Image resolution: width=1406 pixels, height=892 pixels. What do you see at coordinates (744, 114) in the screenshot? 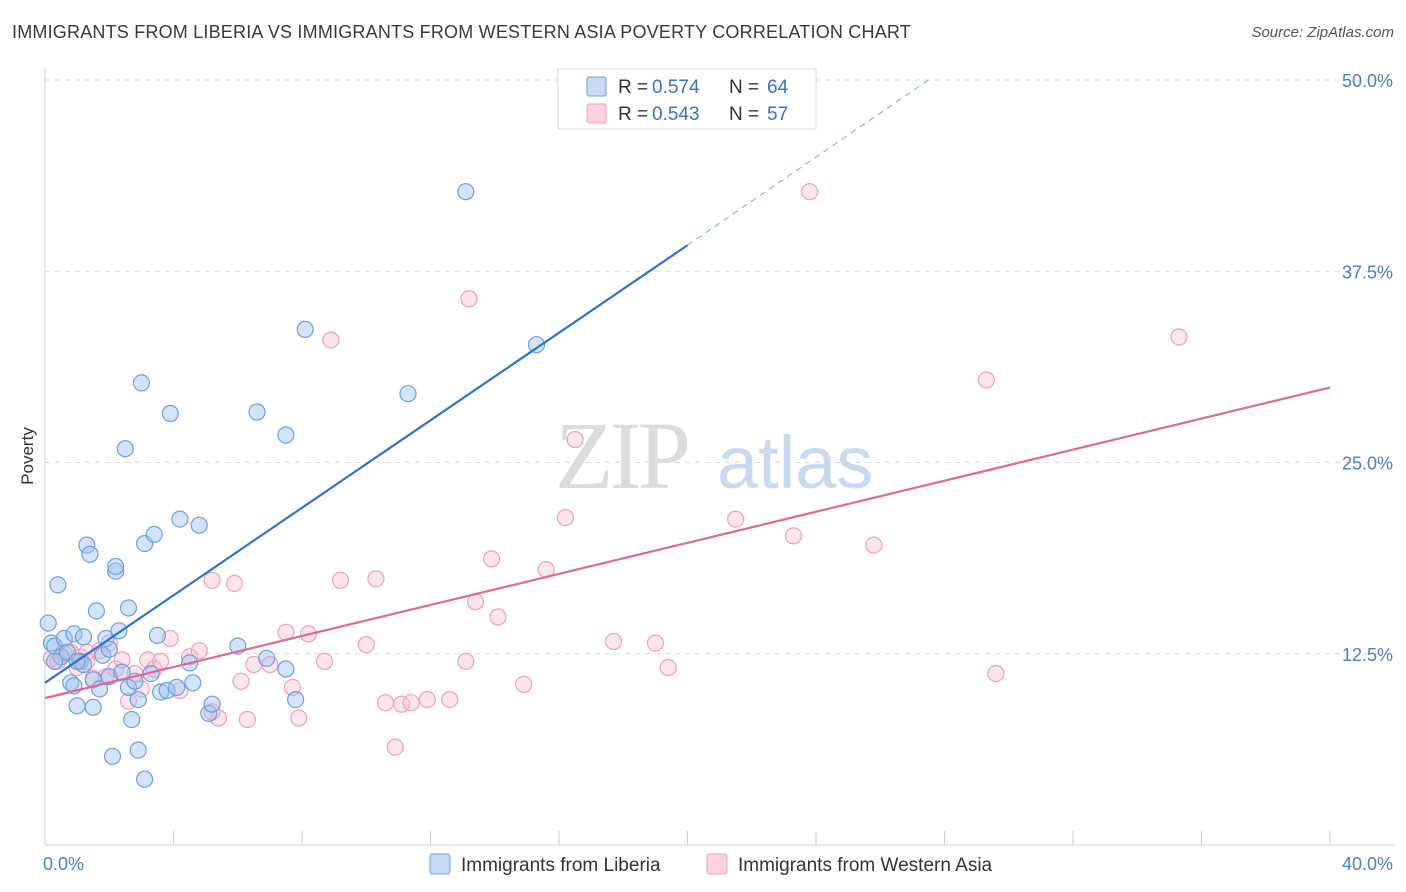
I see `legend-n-label-2: N =` at bounding box center [744, 114].